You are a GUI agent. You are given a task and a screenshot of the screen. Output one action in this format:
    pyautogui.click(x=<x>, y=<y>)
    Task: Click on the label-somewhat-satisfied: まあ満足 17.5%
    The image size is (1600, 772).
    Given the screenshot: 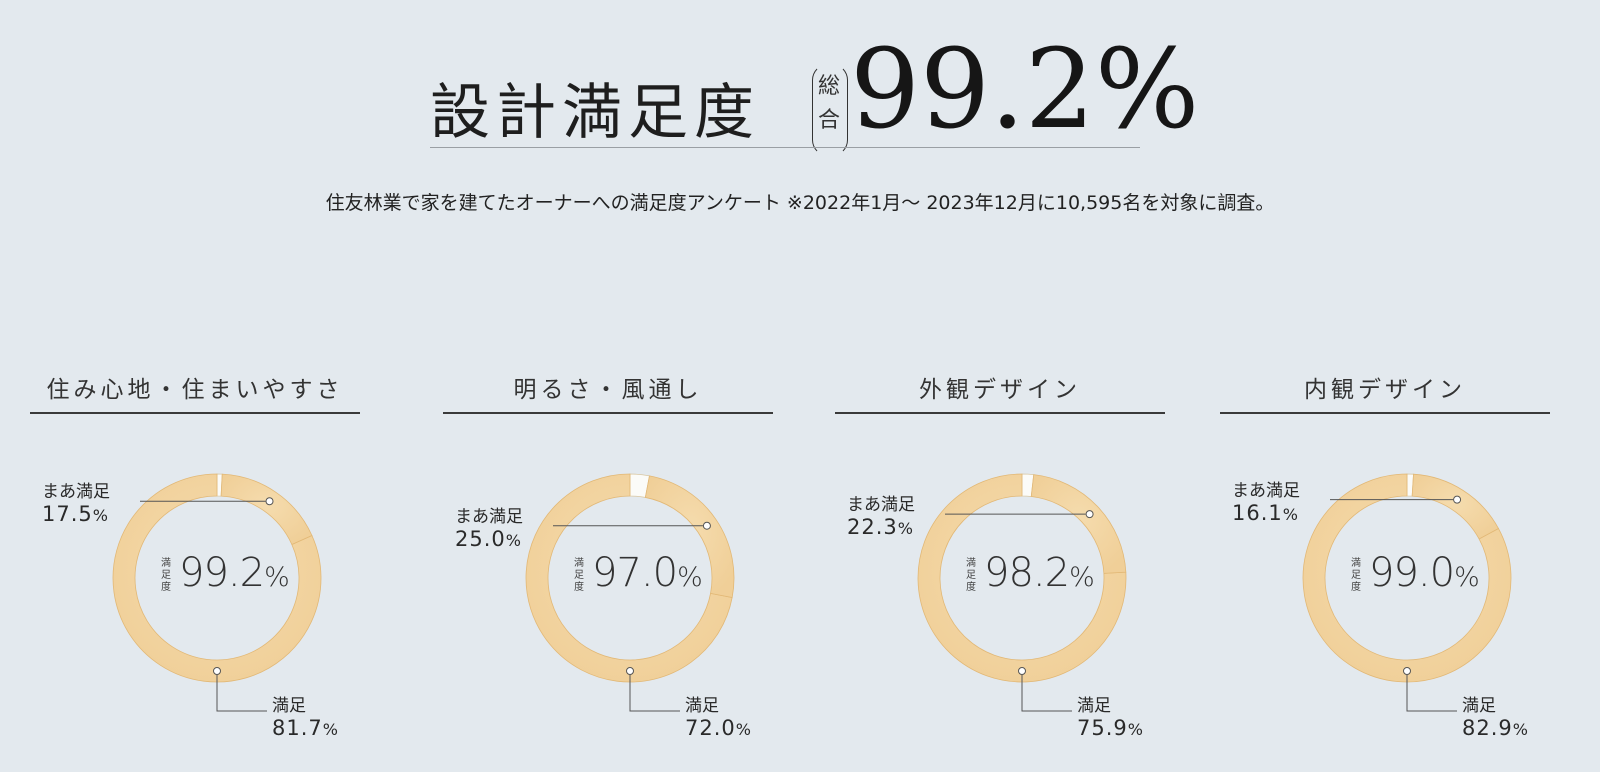 What is the action you would take?
    pyautogui.click(x=76, y=501)
    